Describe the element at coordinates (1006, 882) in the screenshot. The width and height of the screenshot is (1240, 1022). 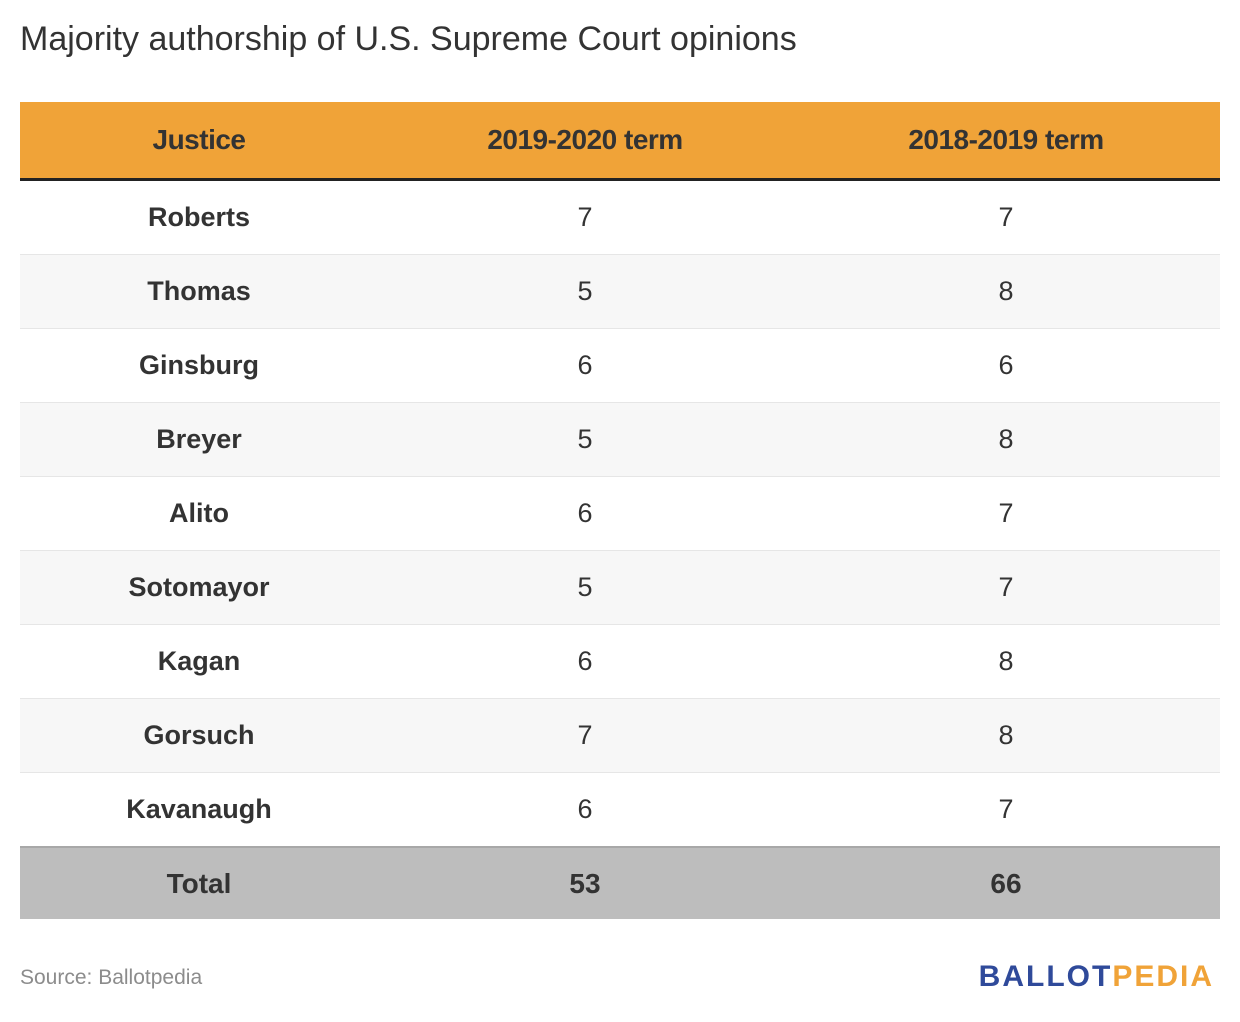
I see `total-2018-2019: 66` at that location.